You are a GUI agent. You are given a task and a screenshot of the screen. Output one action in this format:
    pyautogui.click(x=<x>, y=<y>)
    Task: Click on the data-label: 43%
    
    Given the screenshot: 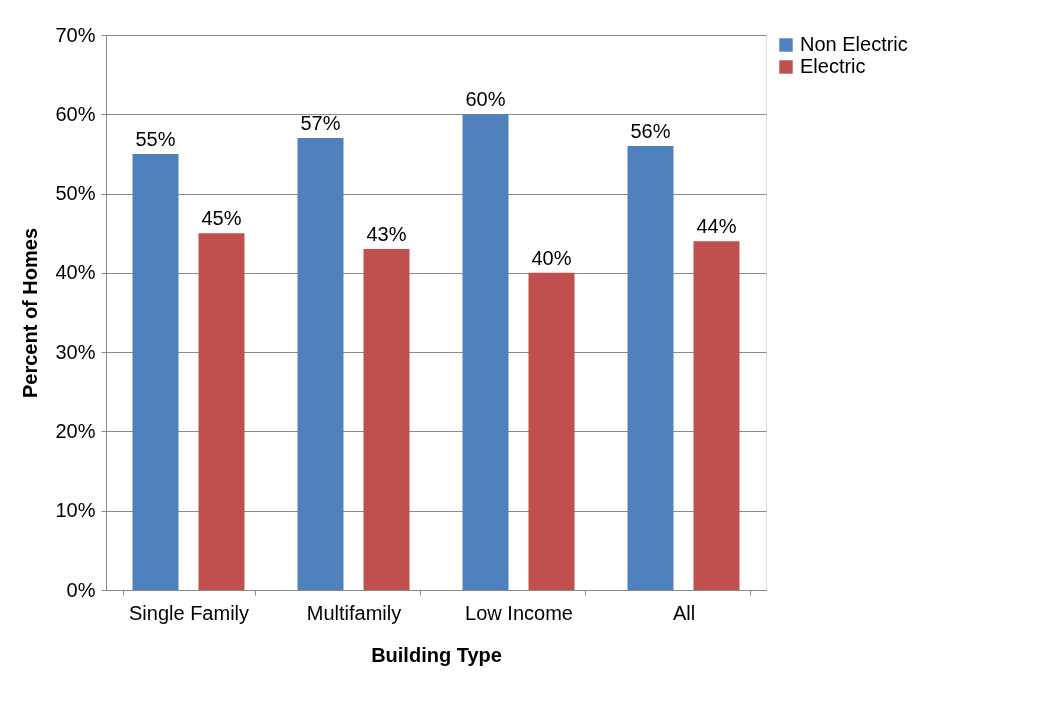 What is the action you would take?
    pyautogui.click(x=386, y=234)
    